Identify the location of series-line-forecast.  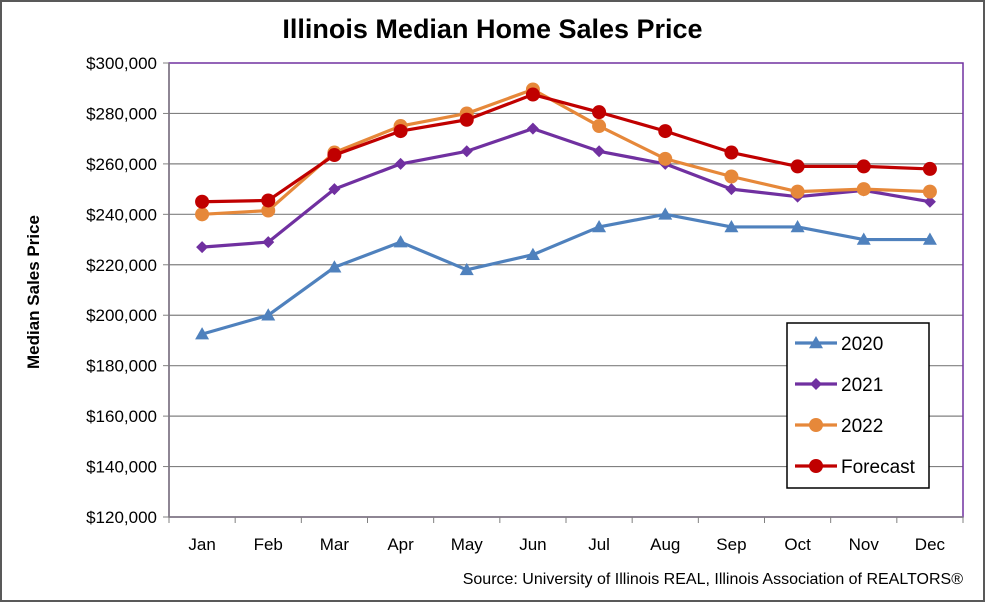
(566, 148).